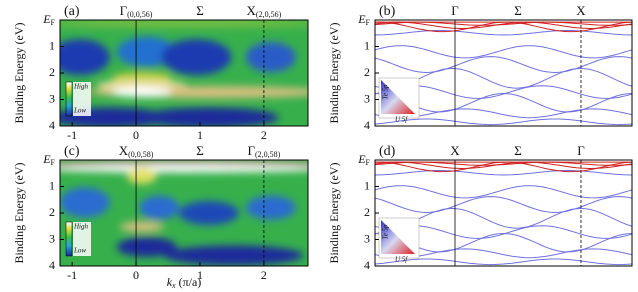 This screenshot has height=292, width=638. What do you see at coordinates (170, 282) in the screenshot?
I see `x-label-k: k` at bounding box center [170, 282].